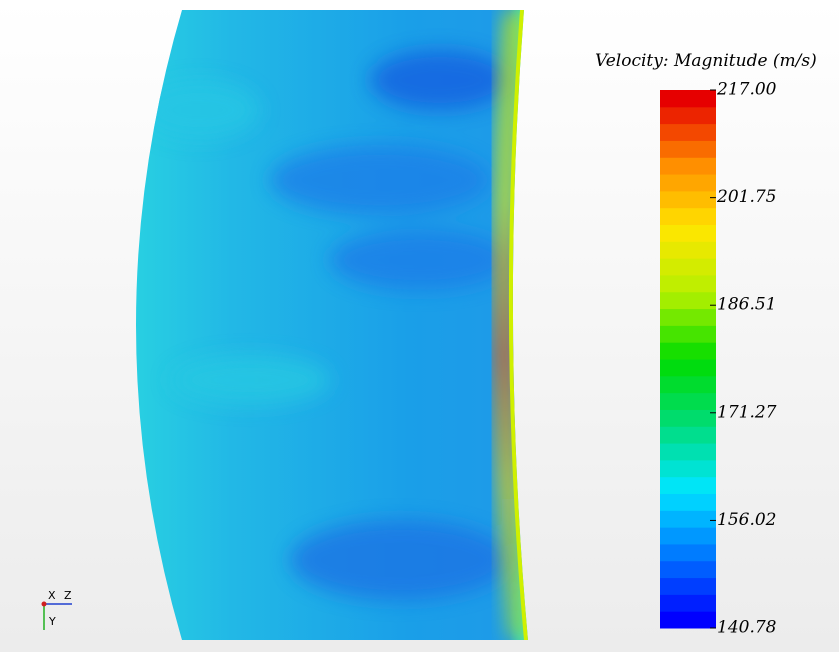 The width and height of the screenshot is (839, 652). Describe the element at coordinates (68, 595) in the screenshot. I see `triad-z: Z` at that location.